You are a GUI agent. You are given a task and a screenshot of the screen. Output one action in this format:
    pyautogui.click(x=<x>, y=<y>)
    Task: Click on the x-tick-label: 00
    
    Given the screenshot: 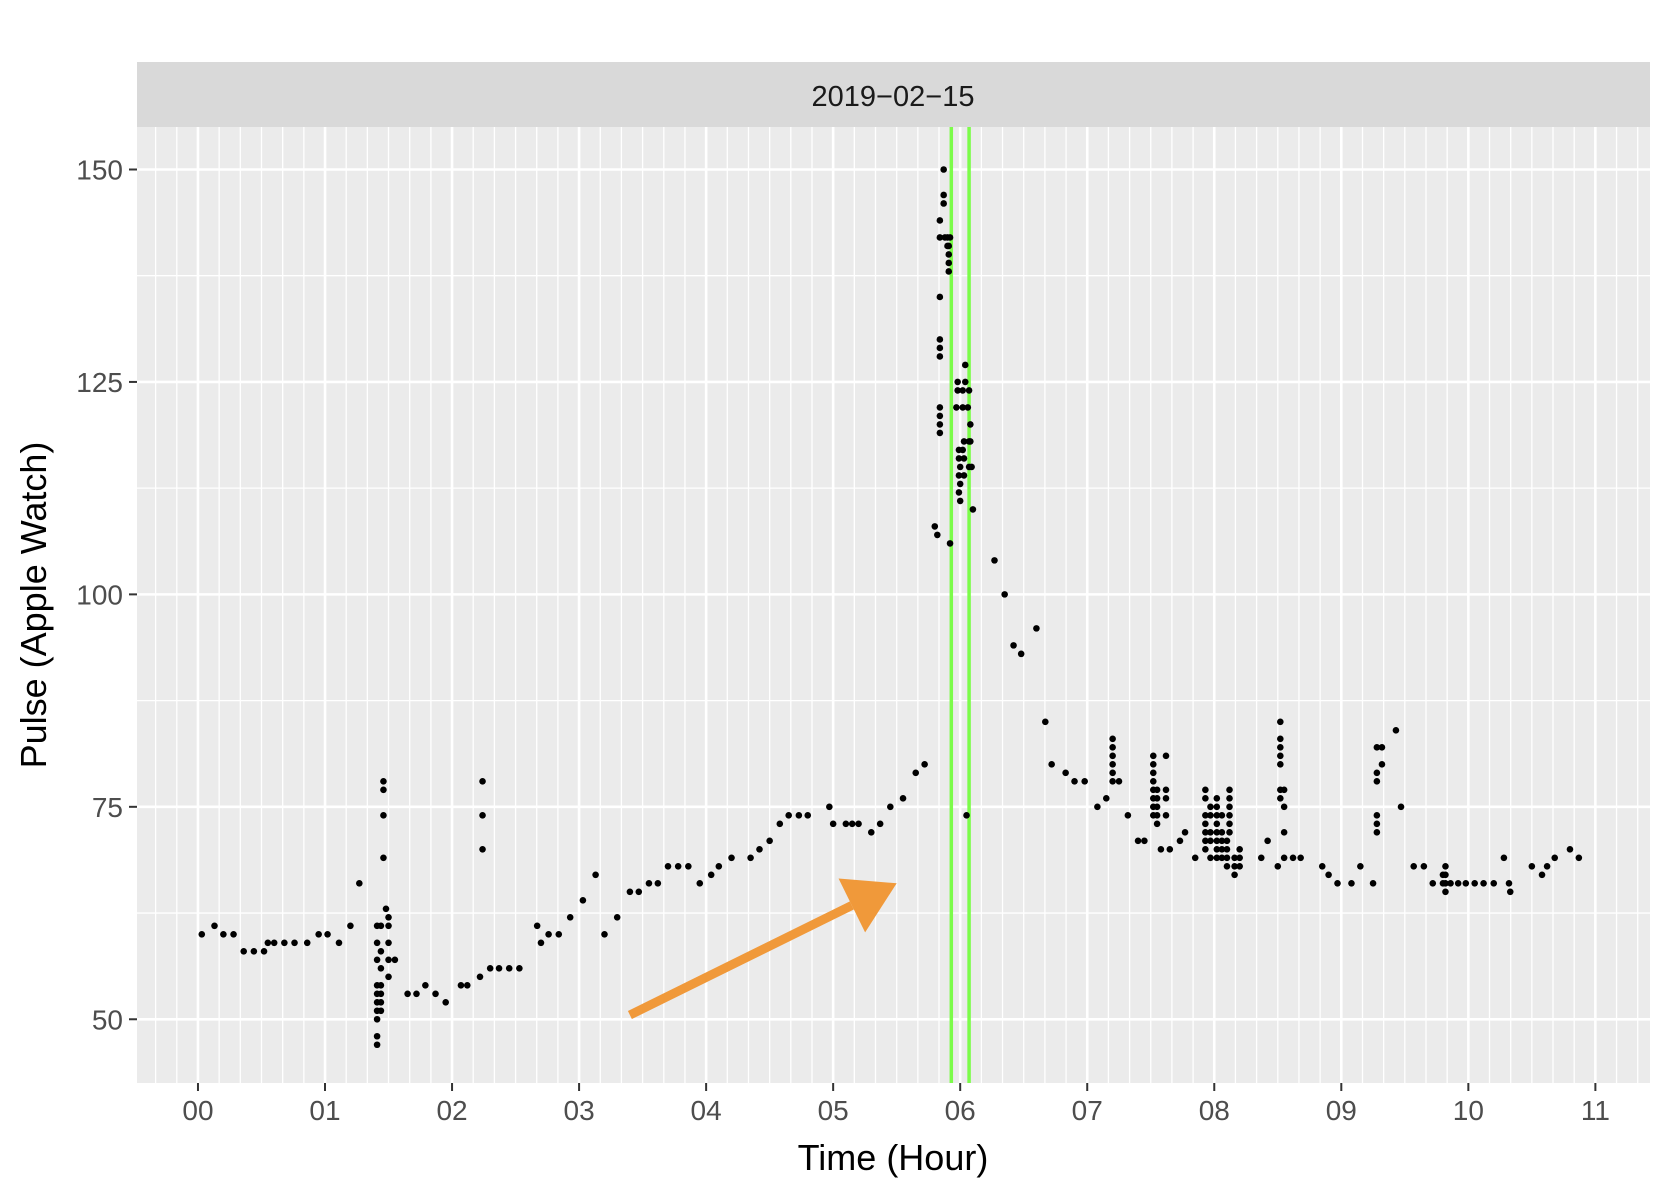 What is the action you would take?
    pyautogui.click(x=197, y=1110)
    